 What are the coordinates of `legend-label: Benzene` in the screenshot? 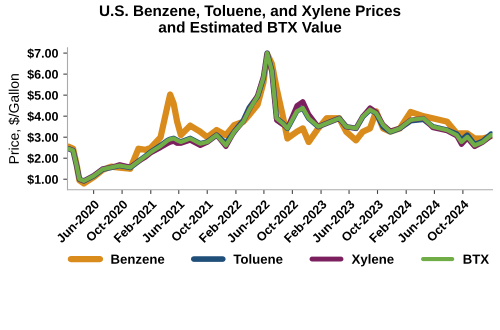 It's located at (137, 259).